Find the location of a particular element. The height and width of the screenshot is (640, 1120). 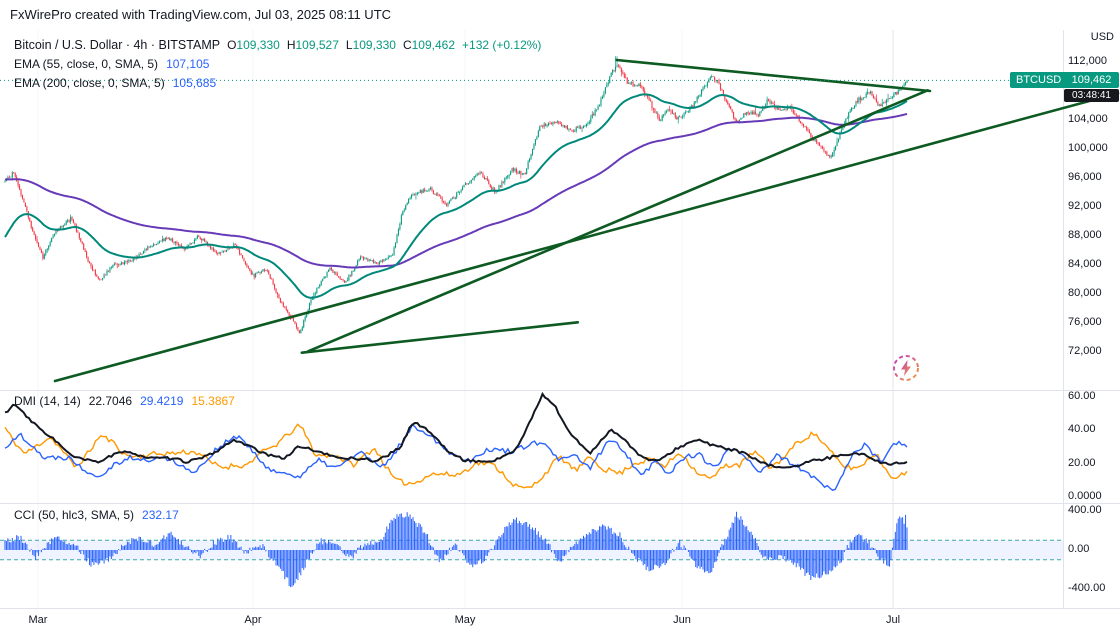

ohlc-low-key: L is located at coordinates (349, 45).